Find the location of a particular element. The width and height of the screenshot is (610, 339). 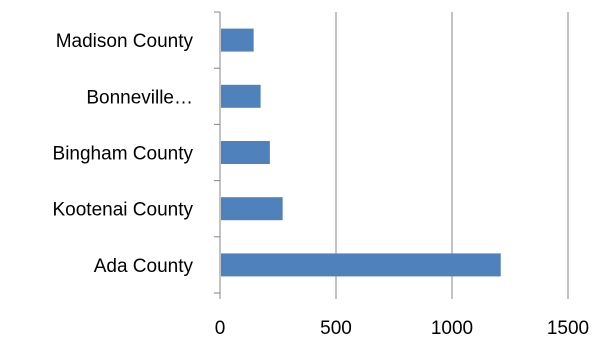

category-label: Kootenai County is located at coordinates (123, 210).